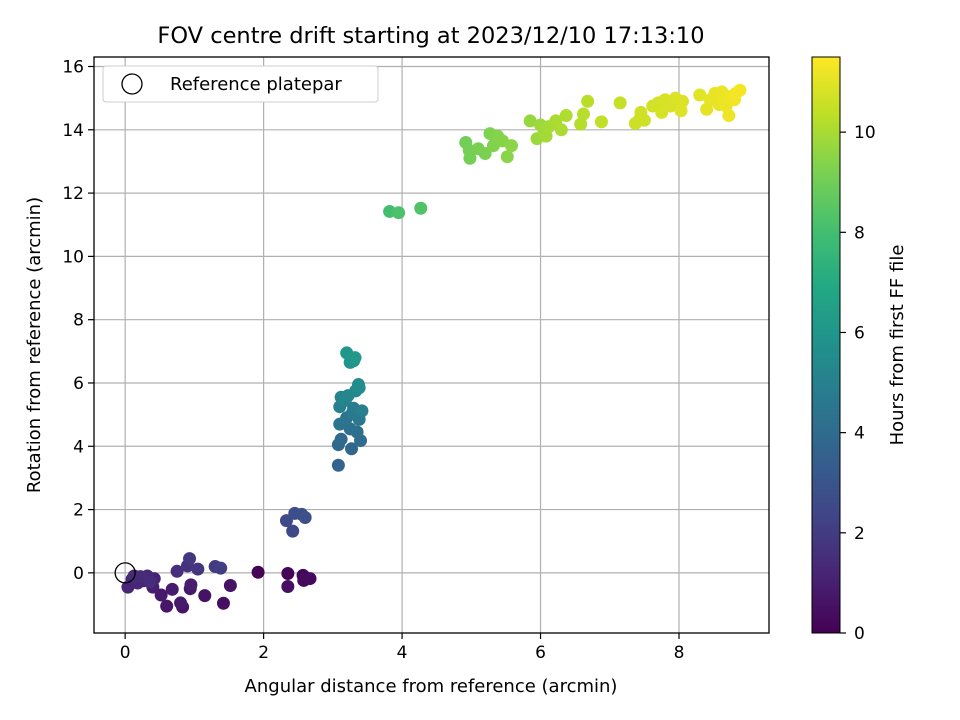 The image size is (960, 720). I want to click on x-tick-label: 8, so click(679, 653).